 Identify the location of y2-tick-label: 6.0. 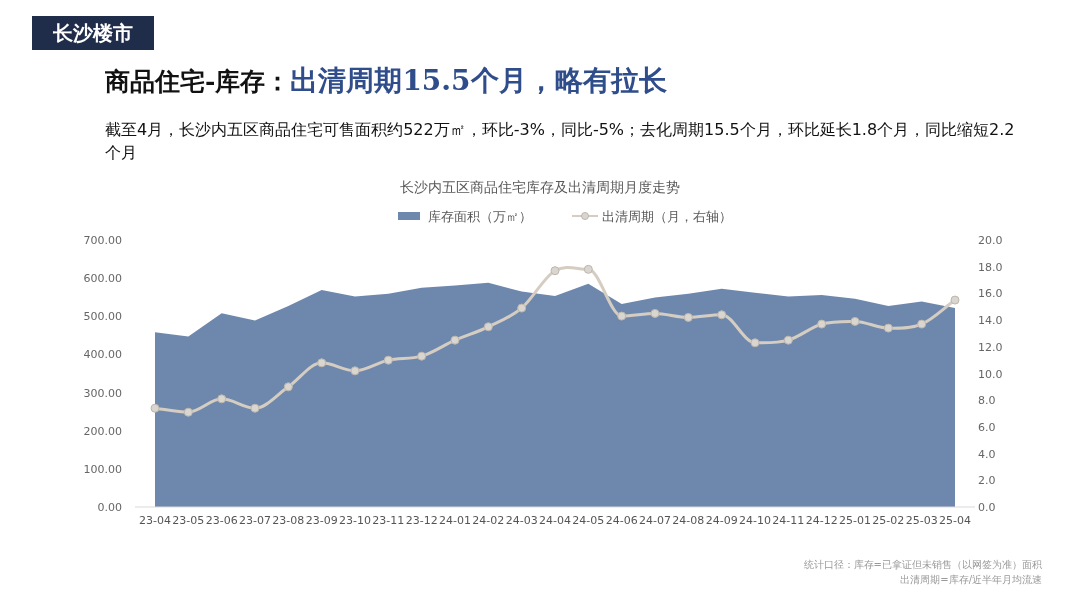
(987, 427).